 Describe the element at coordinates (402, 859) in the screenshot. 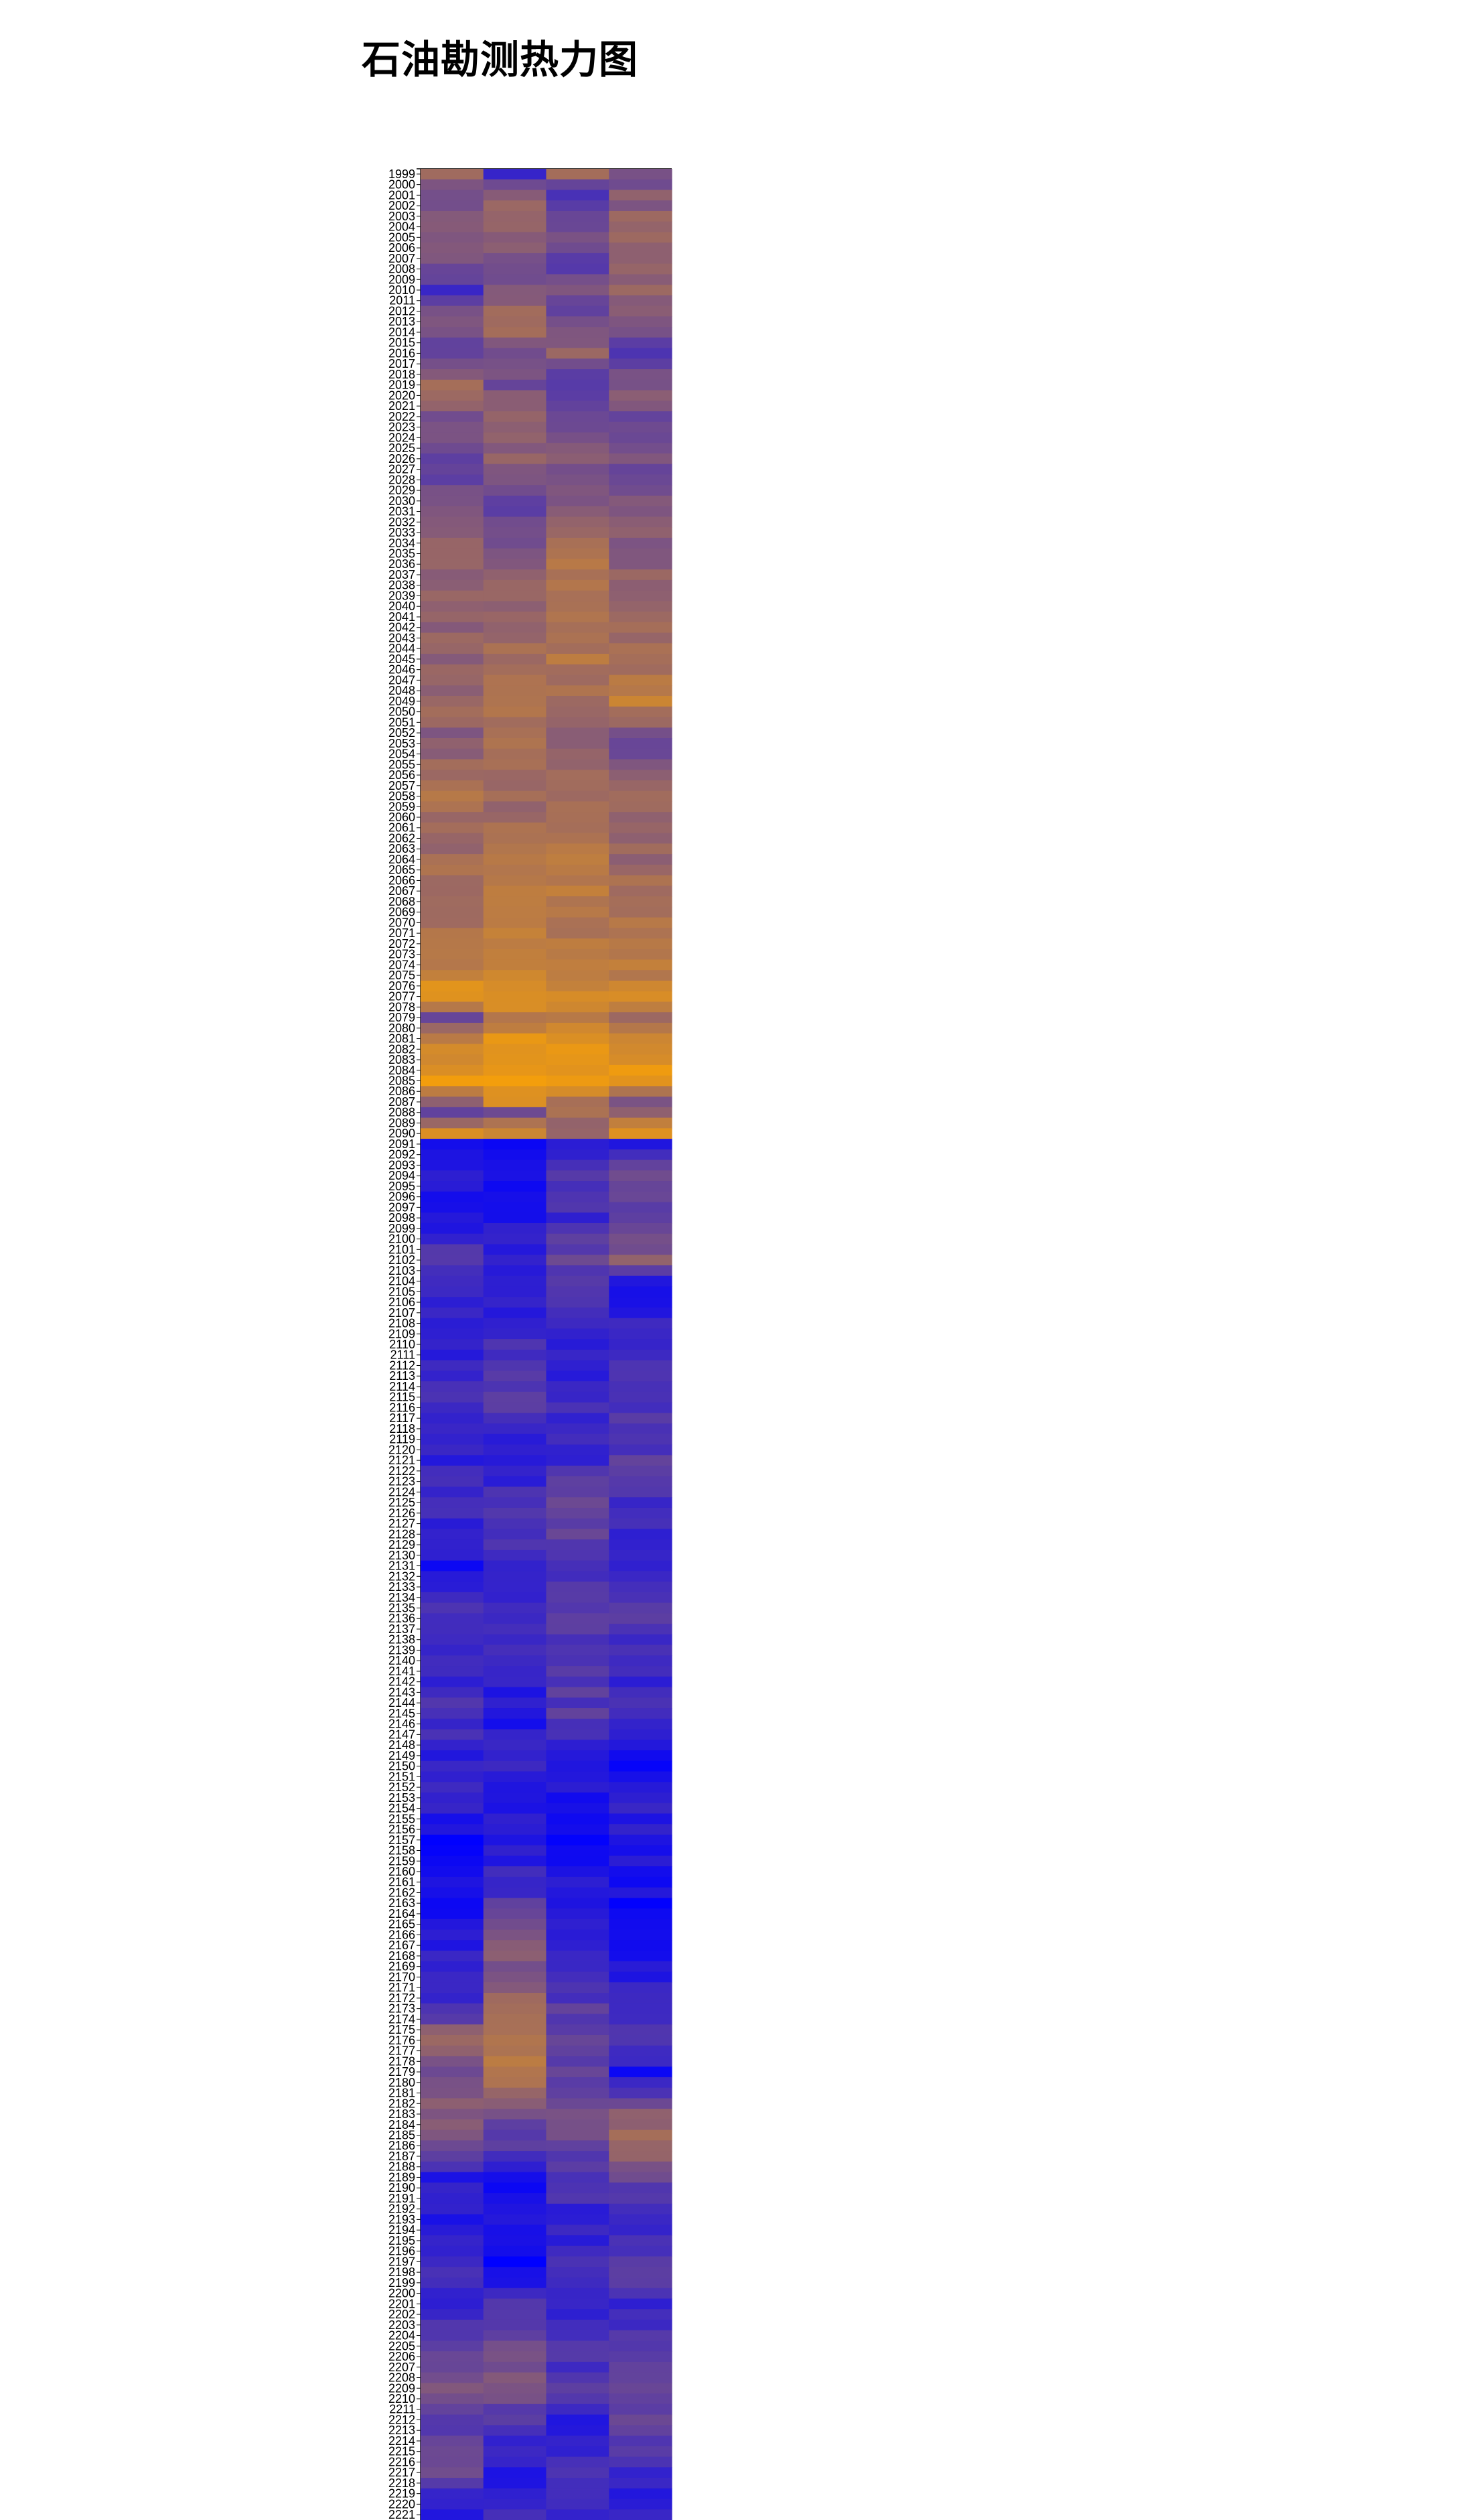

I see `y-tick-label: 2064` at that location.